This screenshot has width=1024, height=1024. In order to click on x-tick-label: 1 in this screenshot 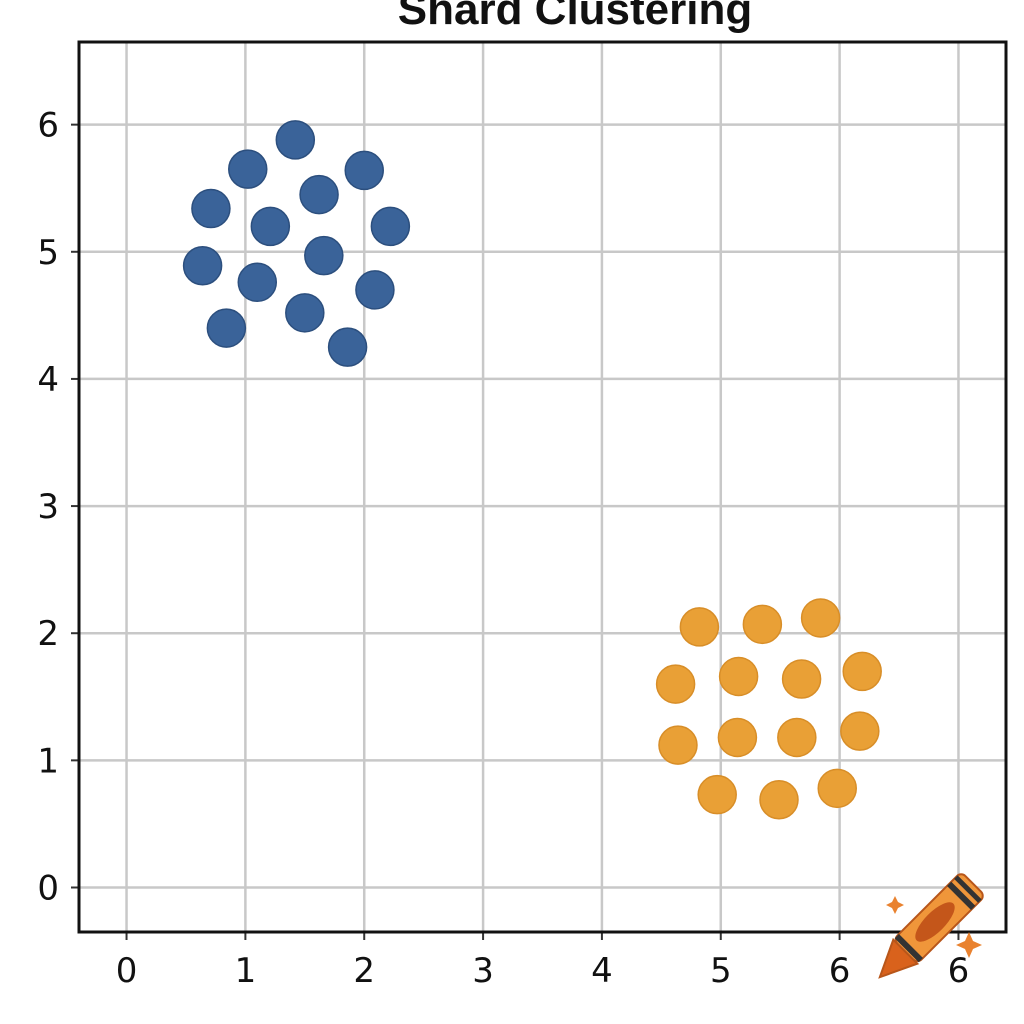, I will do `click(246, 971)`.